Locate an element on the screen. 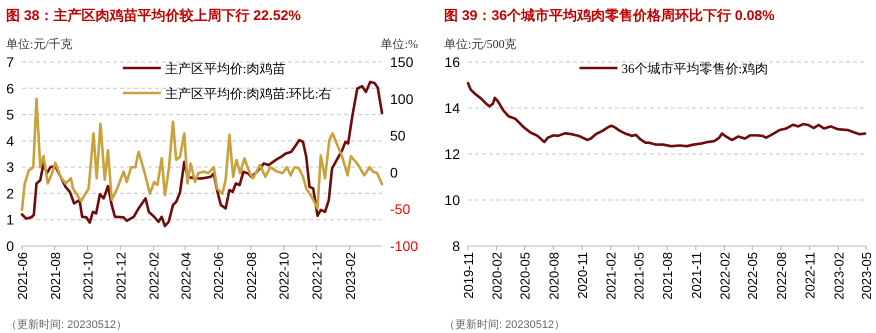 The image size is (876, 333). x-tick-label: 2021-11 is located at coordinates (696, 275).